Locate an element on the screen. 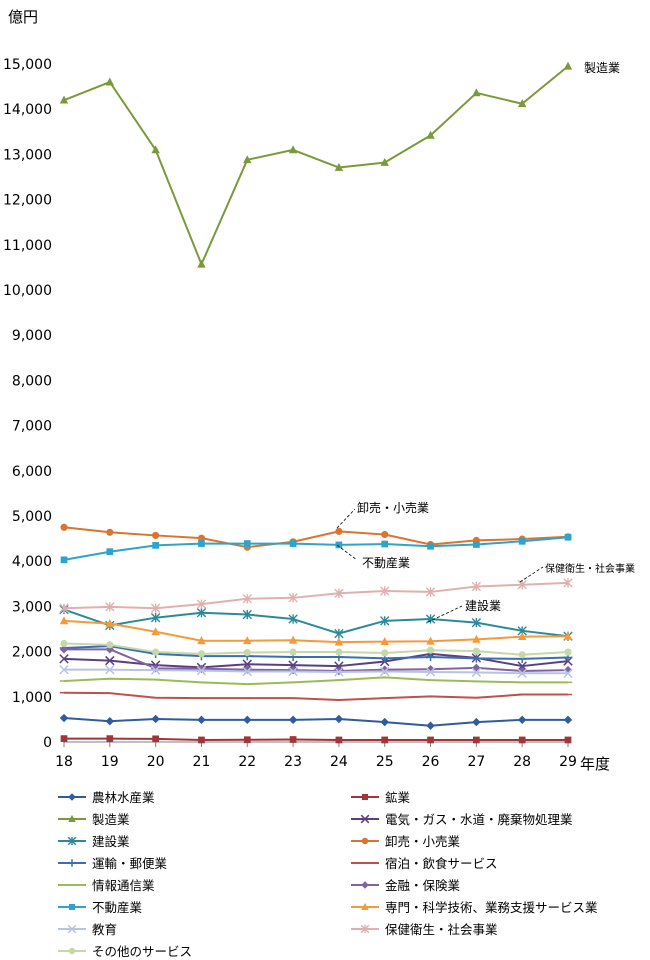 The image size is (650, 960). y-tick-label: 6,000 is located at coordinates (32, 472).